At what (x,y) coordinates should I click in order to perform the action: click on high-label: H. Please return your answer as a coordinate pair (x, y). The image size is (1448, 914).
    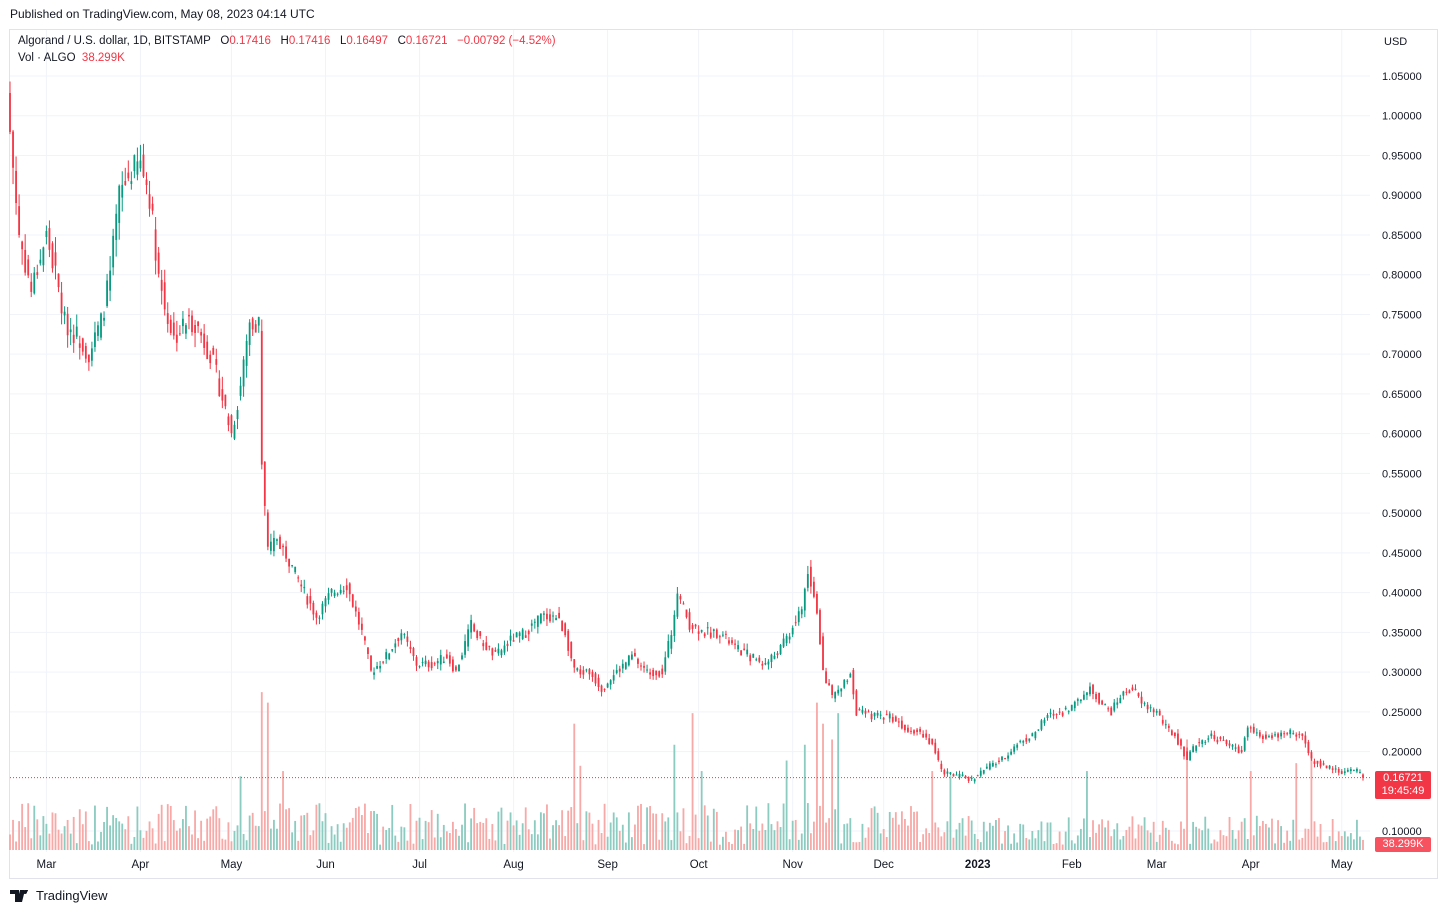
    Looking at the image, I should click on (284, 41).